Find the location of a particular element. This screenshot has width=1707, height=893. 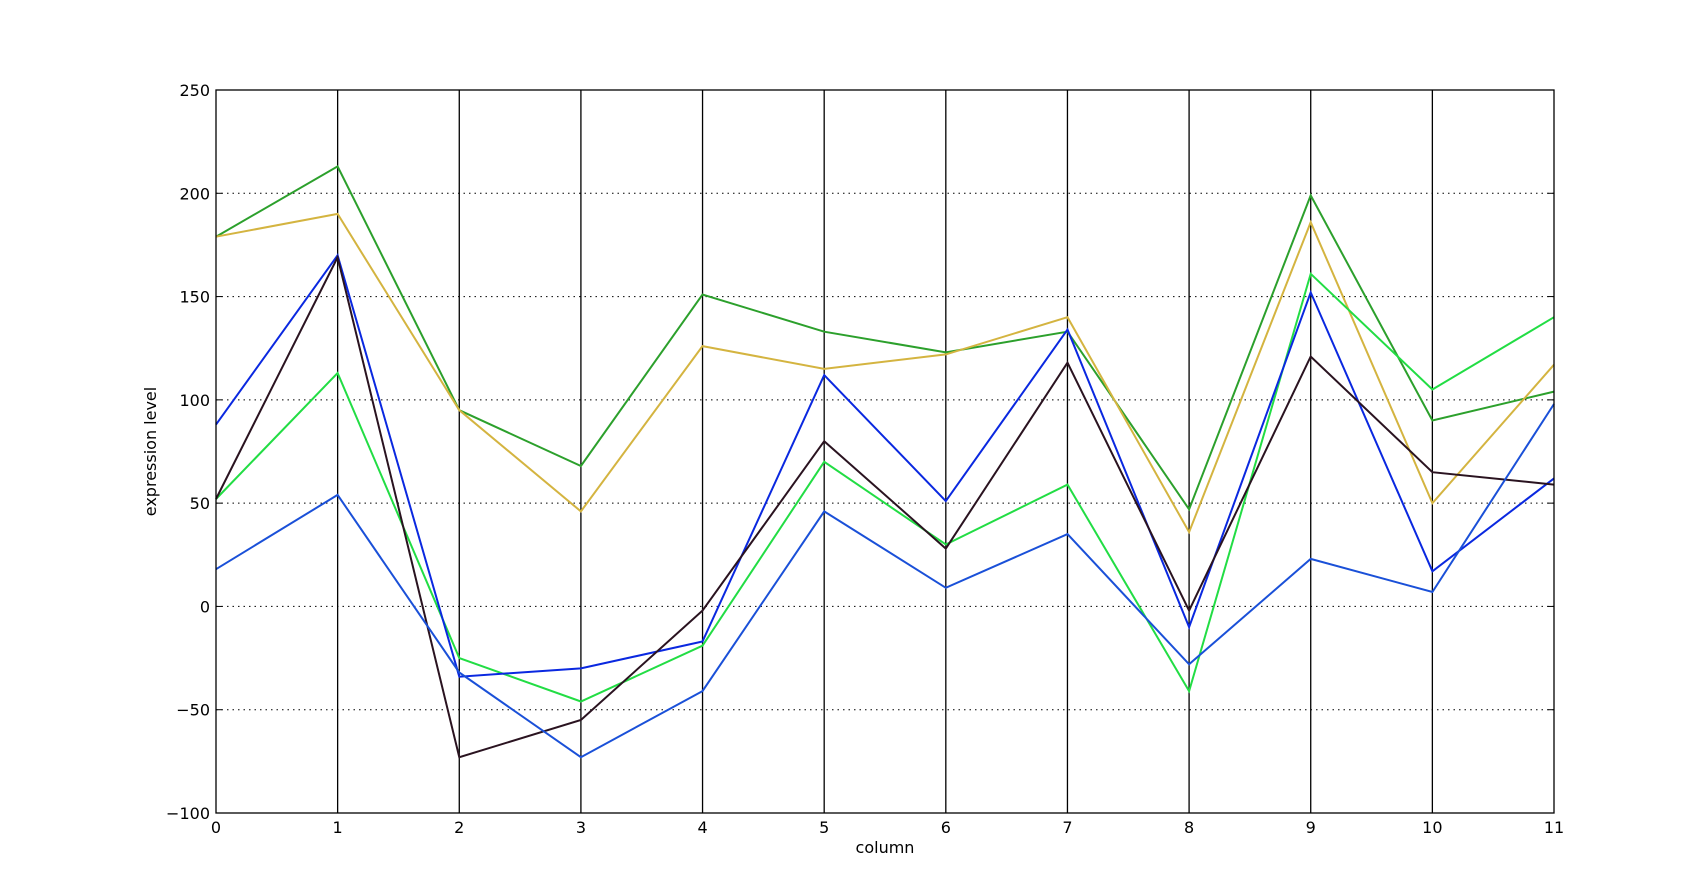

x-tick-label: 3 is located at coordinates (581, 827).